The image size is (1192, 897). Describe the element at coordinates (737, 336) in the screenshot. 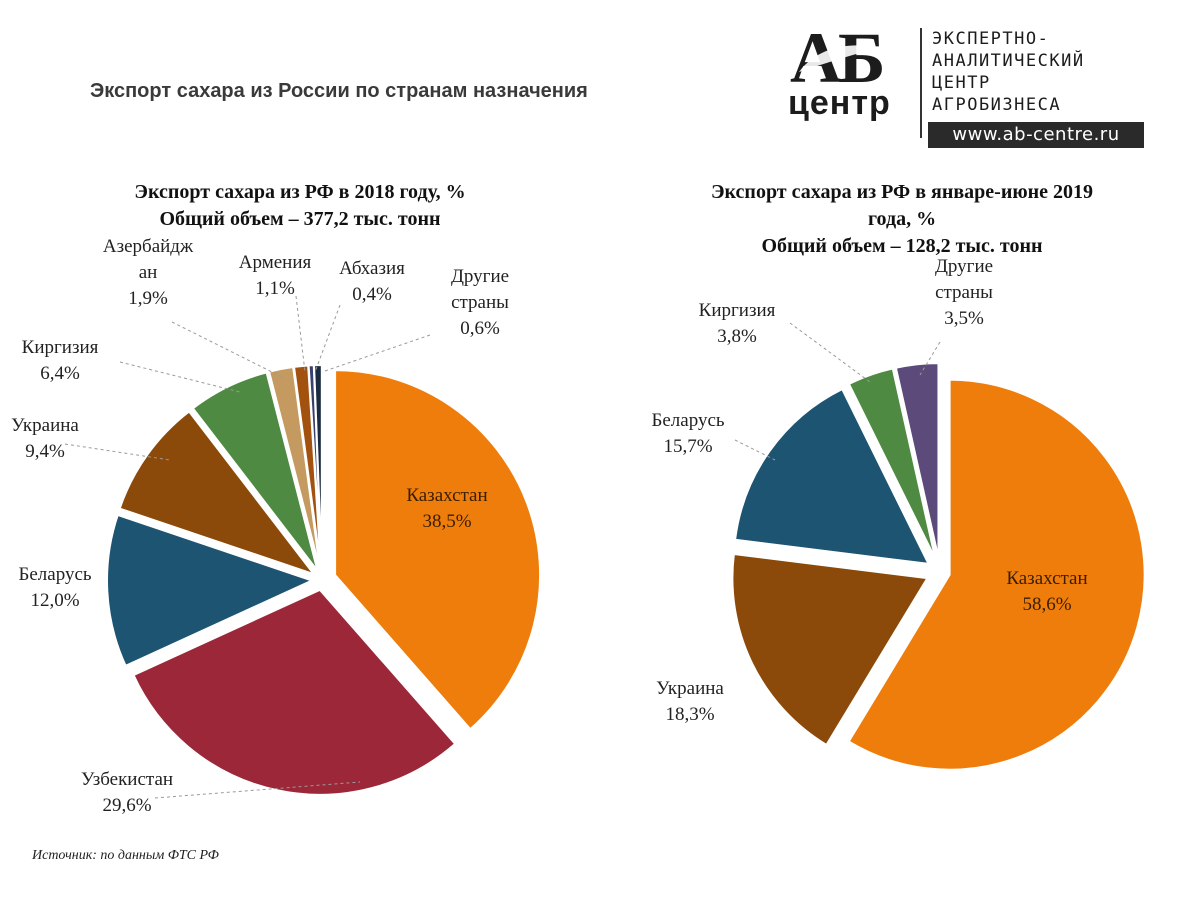

I see `slice-value-label: 3,8%` at that location.